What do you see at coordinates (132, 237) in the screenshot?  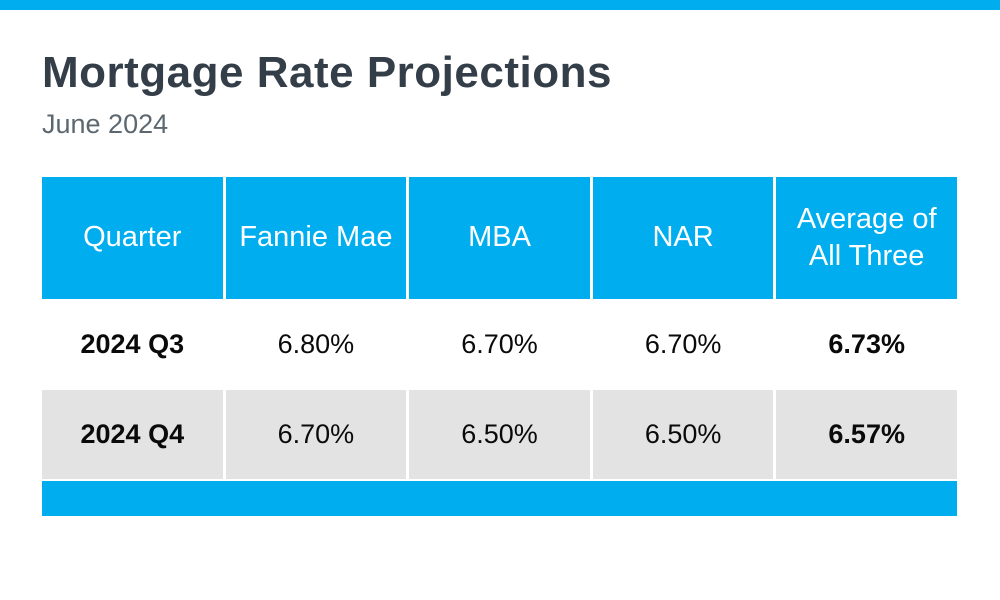 I see `column-header-quarter: Quarter` at bounding box center [132, 237].